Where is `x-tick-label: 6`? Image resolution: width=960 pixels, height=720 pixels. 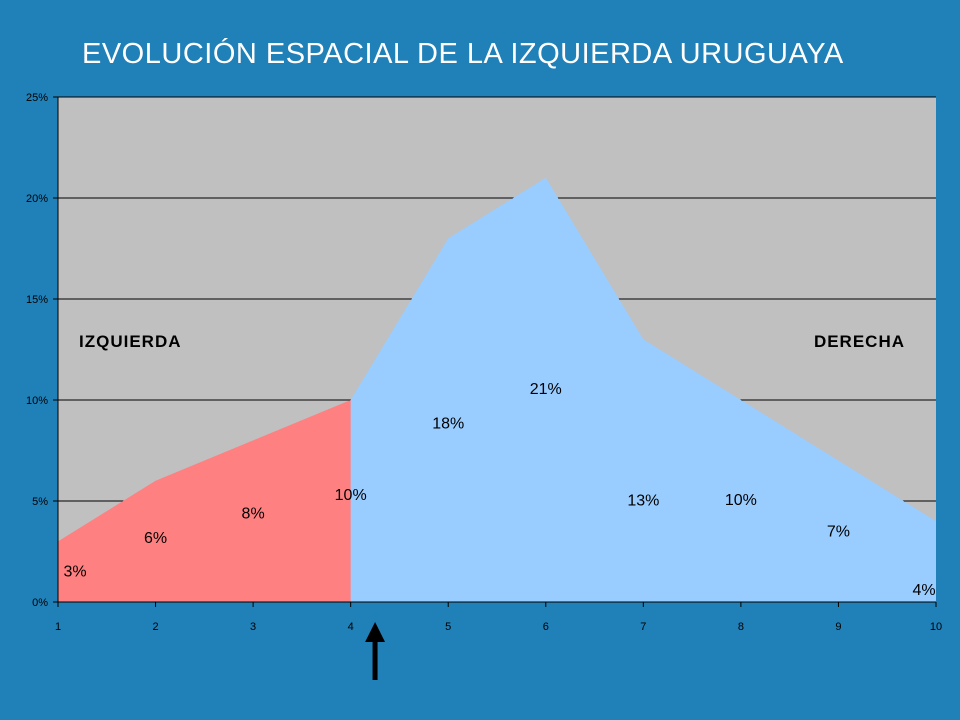 x-tick-label: 6 is located at coordinates (546, 627).